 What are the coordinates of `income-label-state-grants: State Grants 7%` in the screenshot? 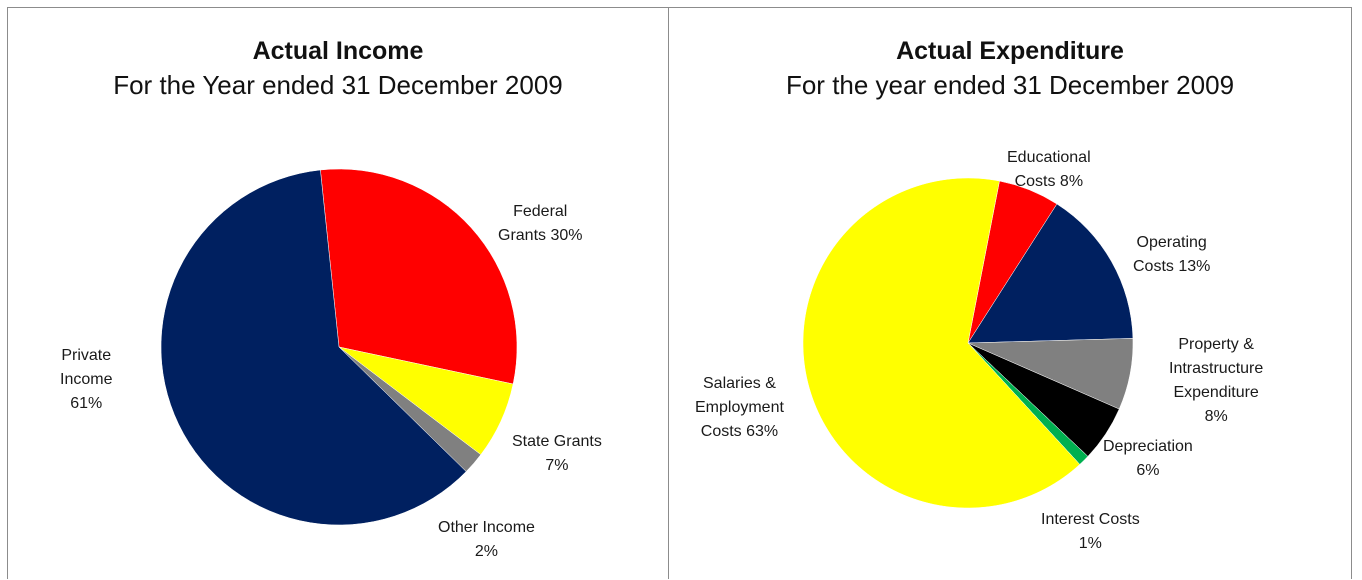 It's located at (557, 453).